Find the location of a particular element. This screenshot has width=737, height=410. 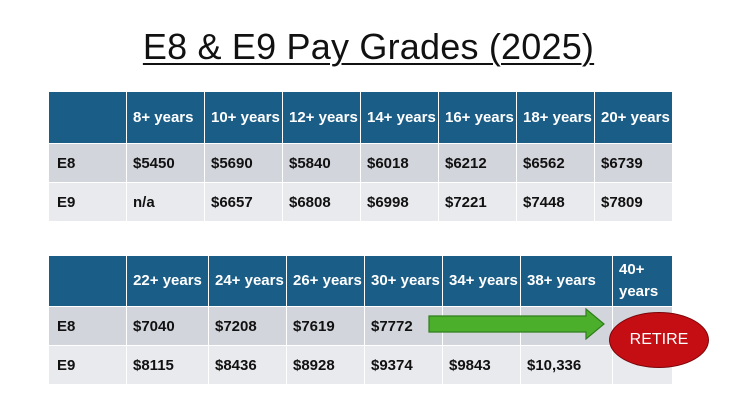

table-row-e9: E9 $8115 $8436 $8928 $9374 $9843 $10,336 is located at coordinates (360, 365).